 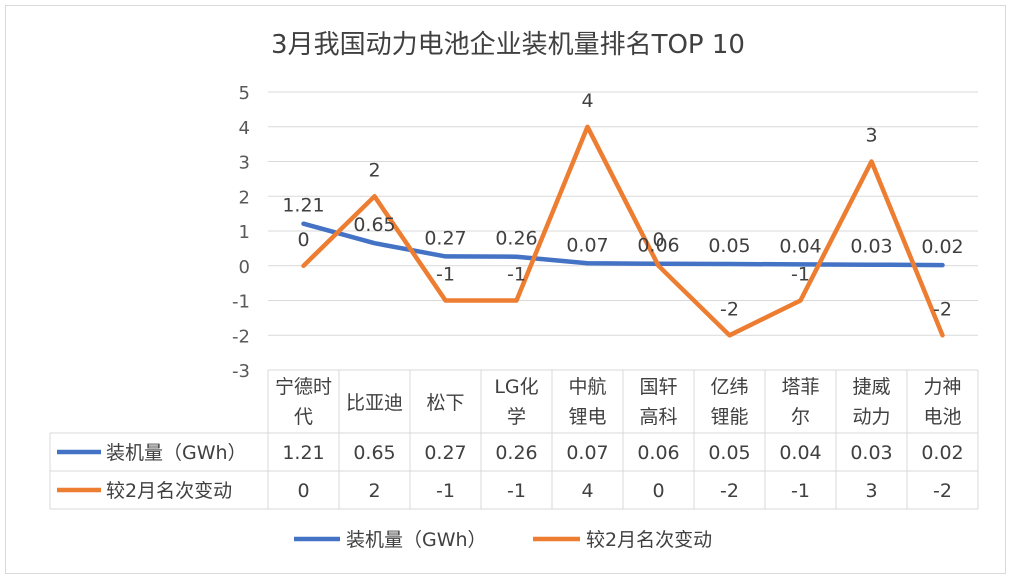 I want to click on y-tick-label: 4, so click(x=244, y=128).